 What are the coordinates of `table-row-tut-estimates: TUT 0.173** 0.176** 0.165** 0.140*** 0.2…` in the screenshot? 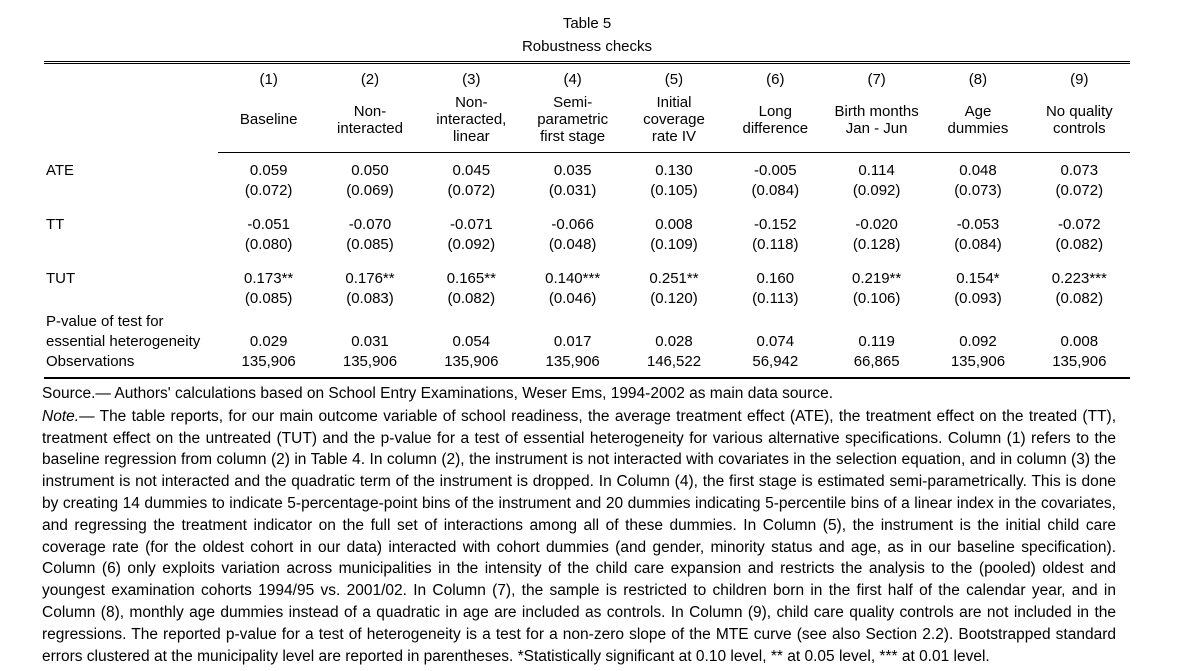 It's located at (587, 279).